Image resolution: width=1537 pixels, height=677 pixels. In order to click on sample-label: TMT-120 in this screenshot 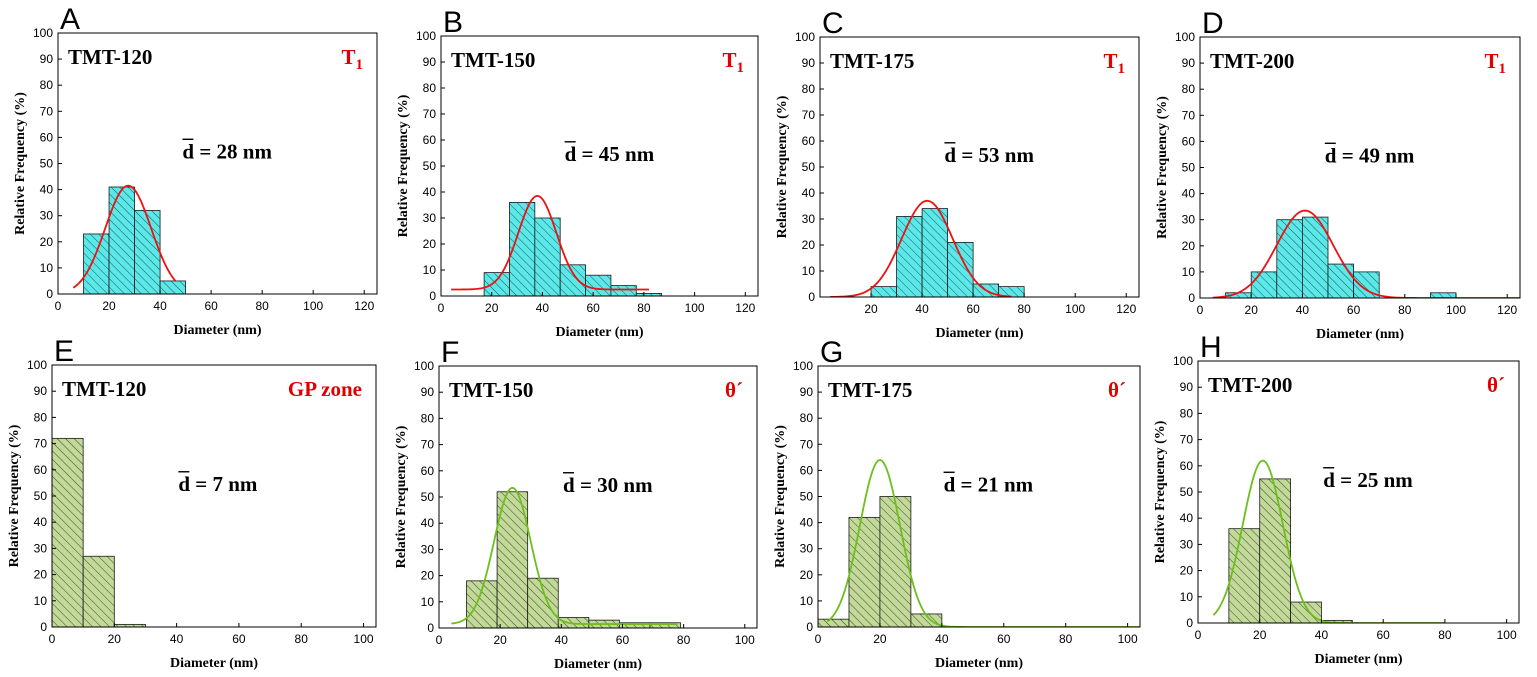, I will do `click(104, 389)`.